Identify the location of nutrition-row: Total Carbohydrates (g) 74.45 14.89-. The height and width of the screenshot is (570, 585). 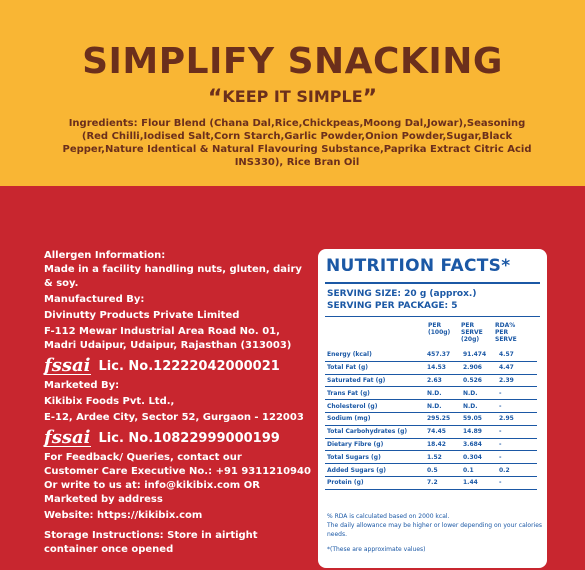
(431, 432).